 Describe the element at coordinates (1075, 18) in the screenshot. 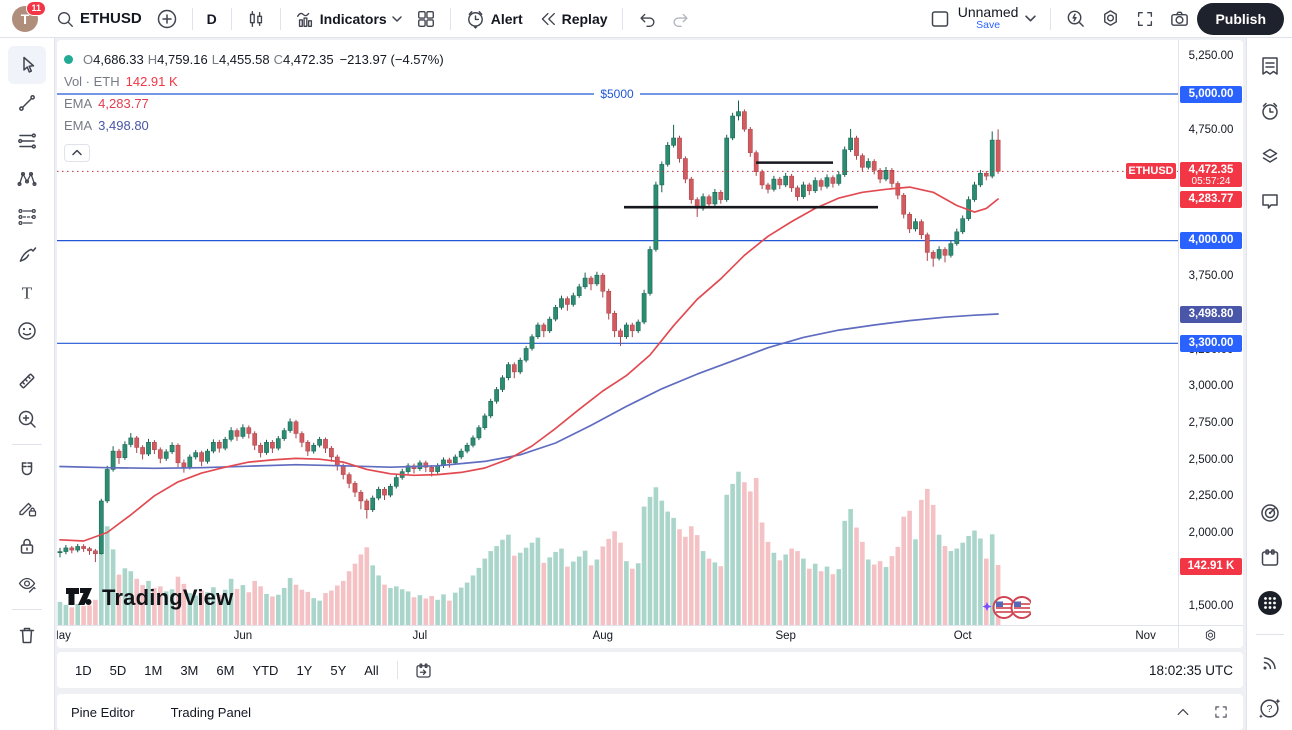

I see `quick-search-button` at that location.